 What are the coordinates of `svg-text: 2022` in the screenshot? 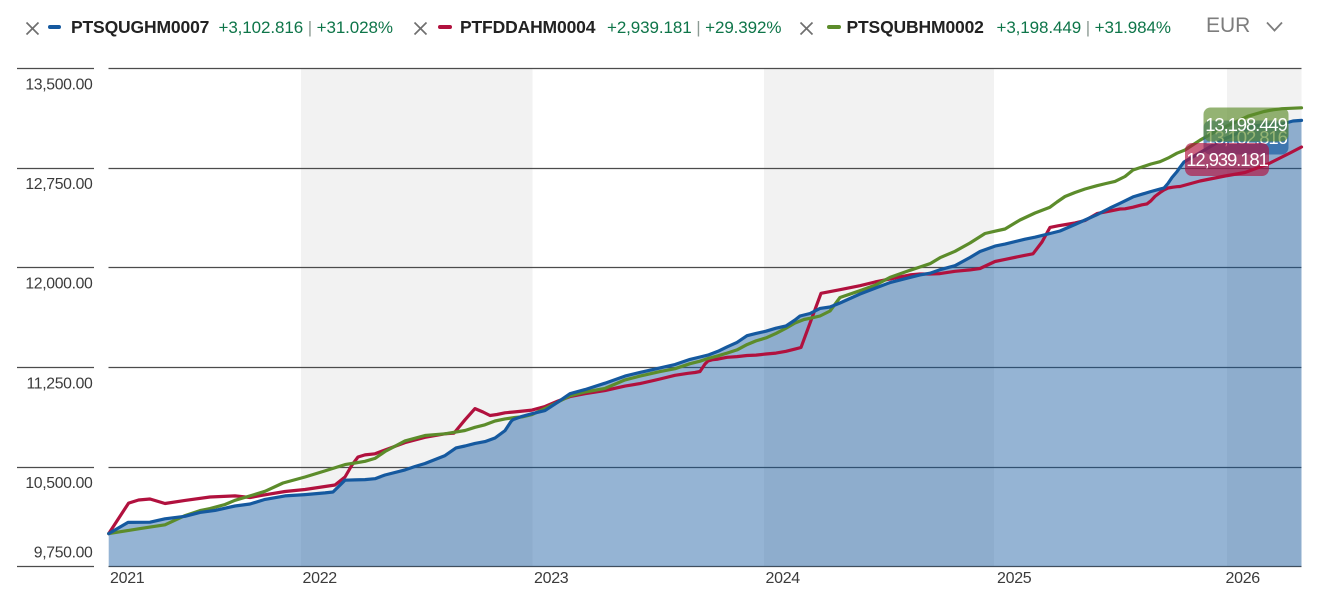 It's located at (320, 578).